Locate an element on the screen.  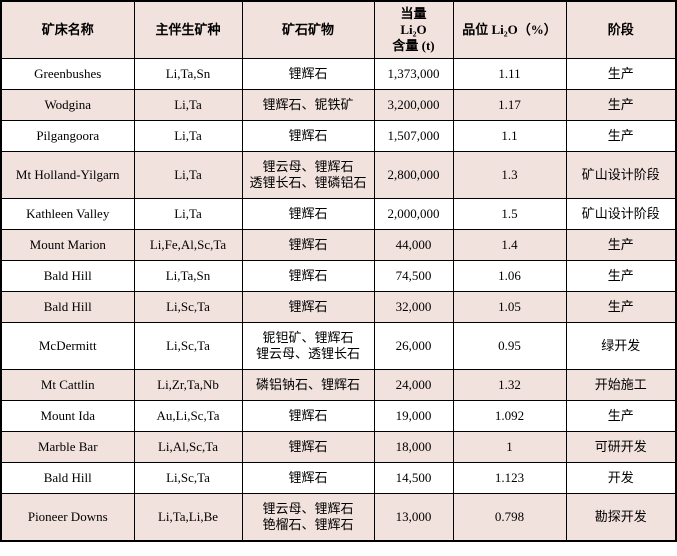
cell-ore-minerals: 铌钽矿、锂辉石 锂云母、透锂长石 is located at coordinates (308, 346).